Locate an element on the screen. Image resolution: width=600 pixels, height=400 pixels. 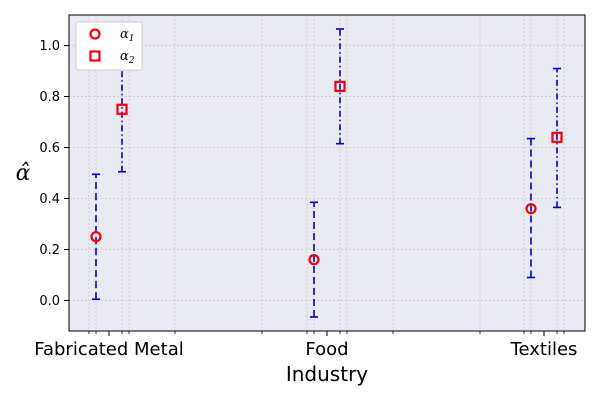
x-tick-label: Textiles is located at coordinates (544, 349).